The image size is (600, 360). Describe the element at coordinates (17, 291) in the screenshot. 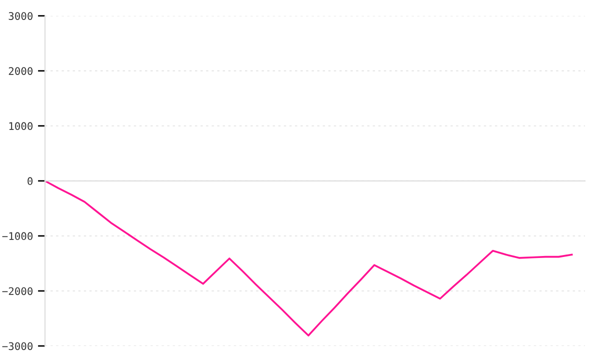

I see `y-tick-label: −2000` at that location.